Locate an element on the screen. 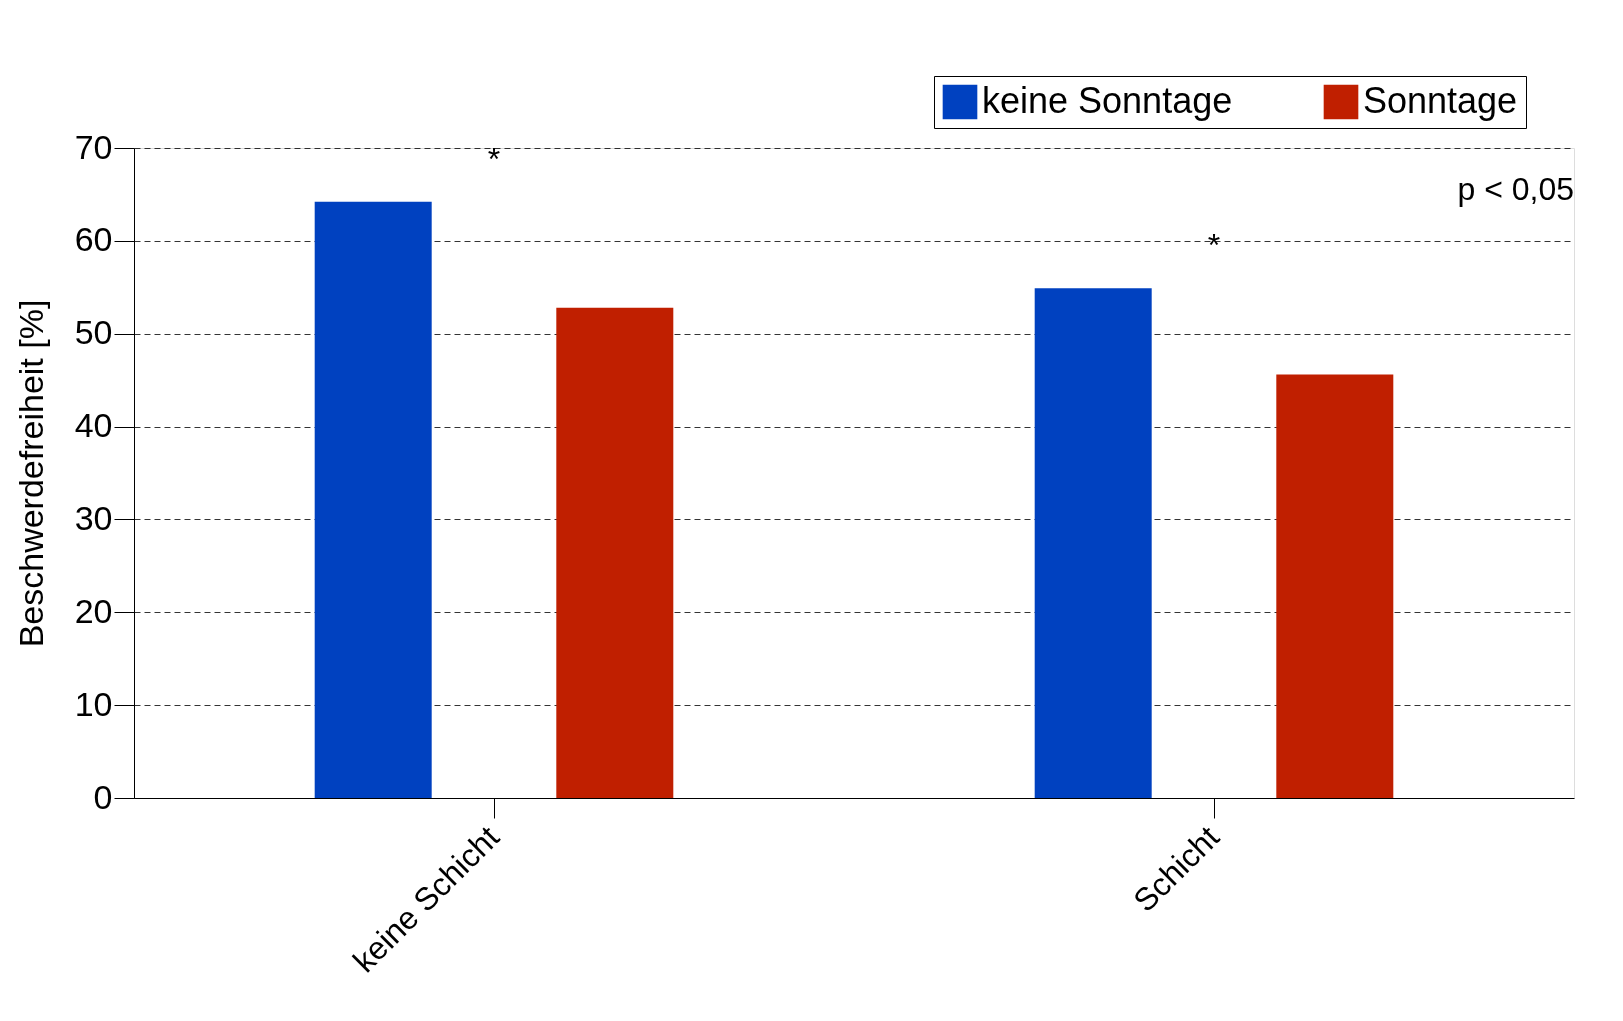 The width and height of the screenshot is (1623, 1021). y-tick-label: 20 is located at coordinates (93, 610).